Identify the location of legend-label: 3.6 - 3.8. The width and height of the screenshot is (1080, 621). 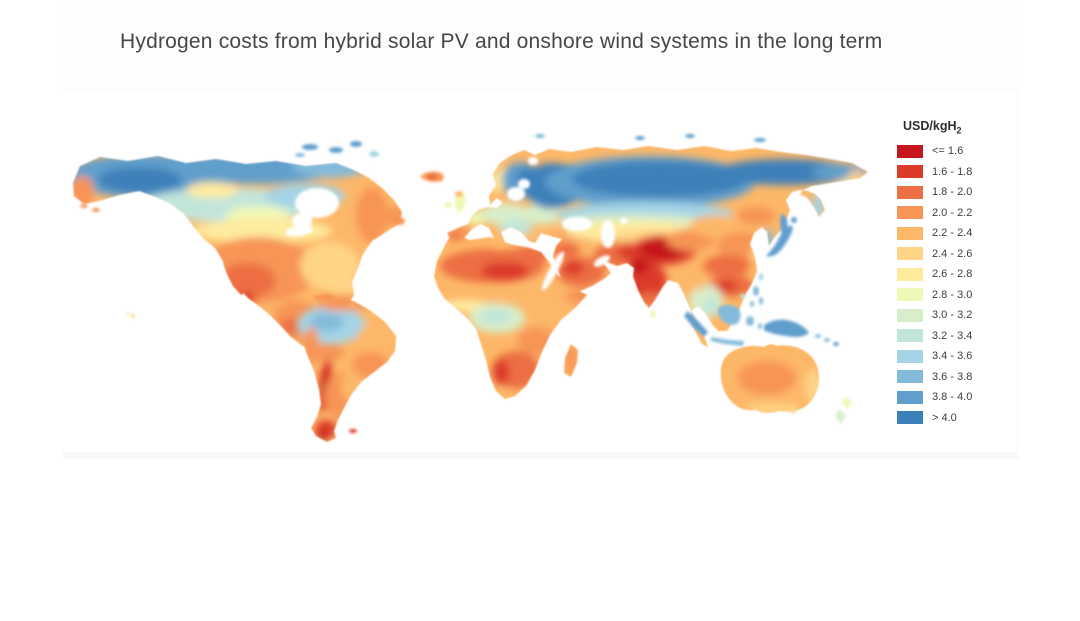
(952, 376).